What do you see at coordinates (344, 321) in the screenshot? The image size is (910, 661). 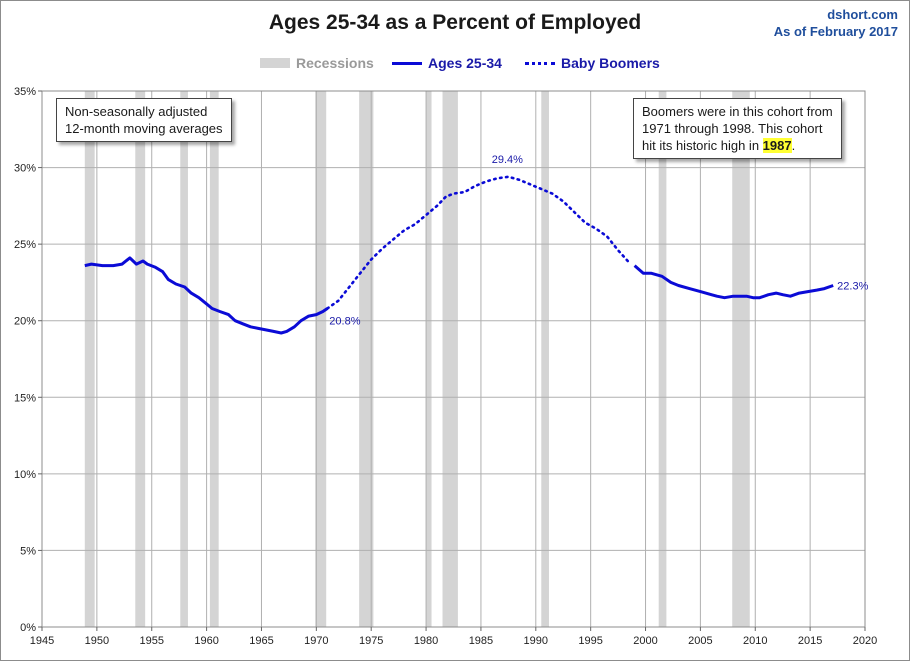 I see `data-label: 20.8%` at bounding box center [344, 321].